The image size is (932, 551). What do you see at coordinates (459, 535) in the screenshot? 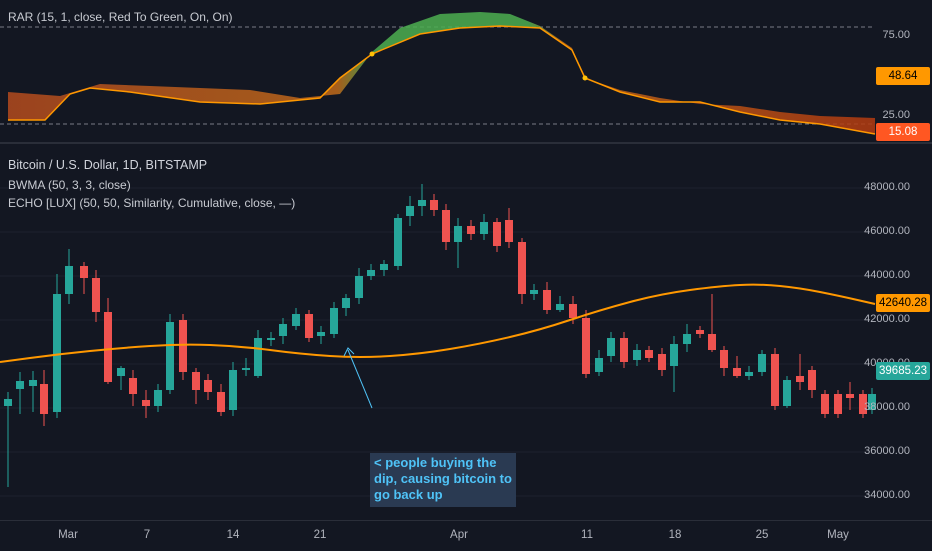
I see `time-label: Apr` at bounding box center [459, 535].